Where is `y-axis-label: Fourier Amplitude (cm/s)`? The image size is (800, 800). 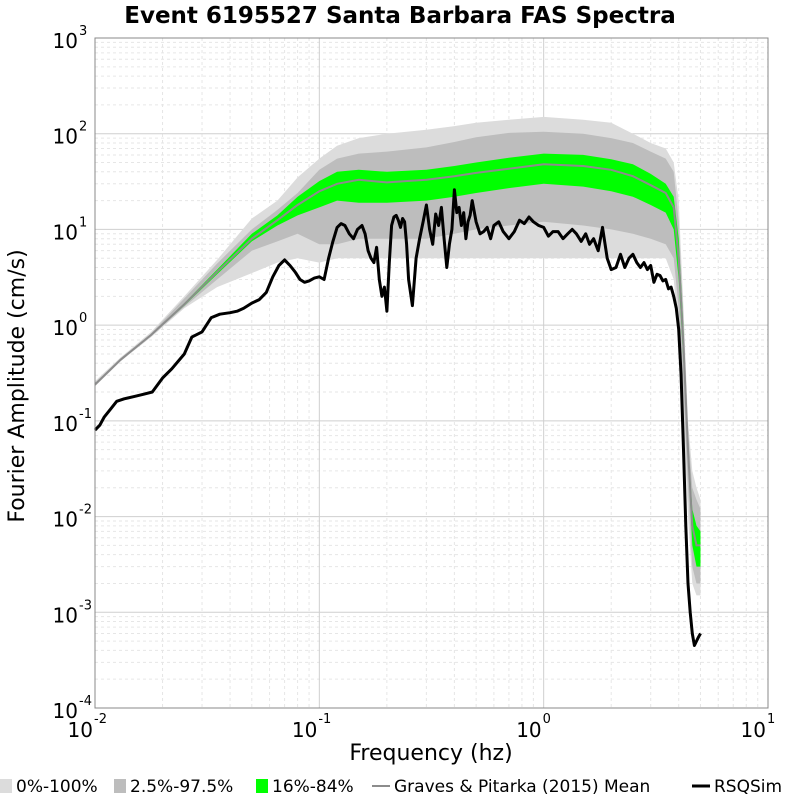
y-axis-label: Fourier Amplitude (cm/s) is located at coordinates (17, 385).